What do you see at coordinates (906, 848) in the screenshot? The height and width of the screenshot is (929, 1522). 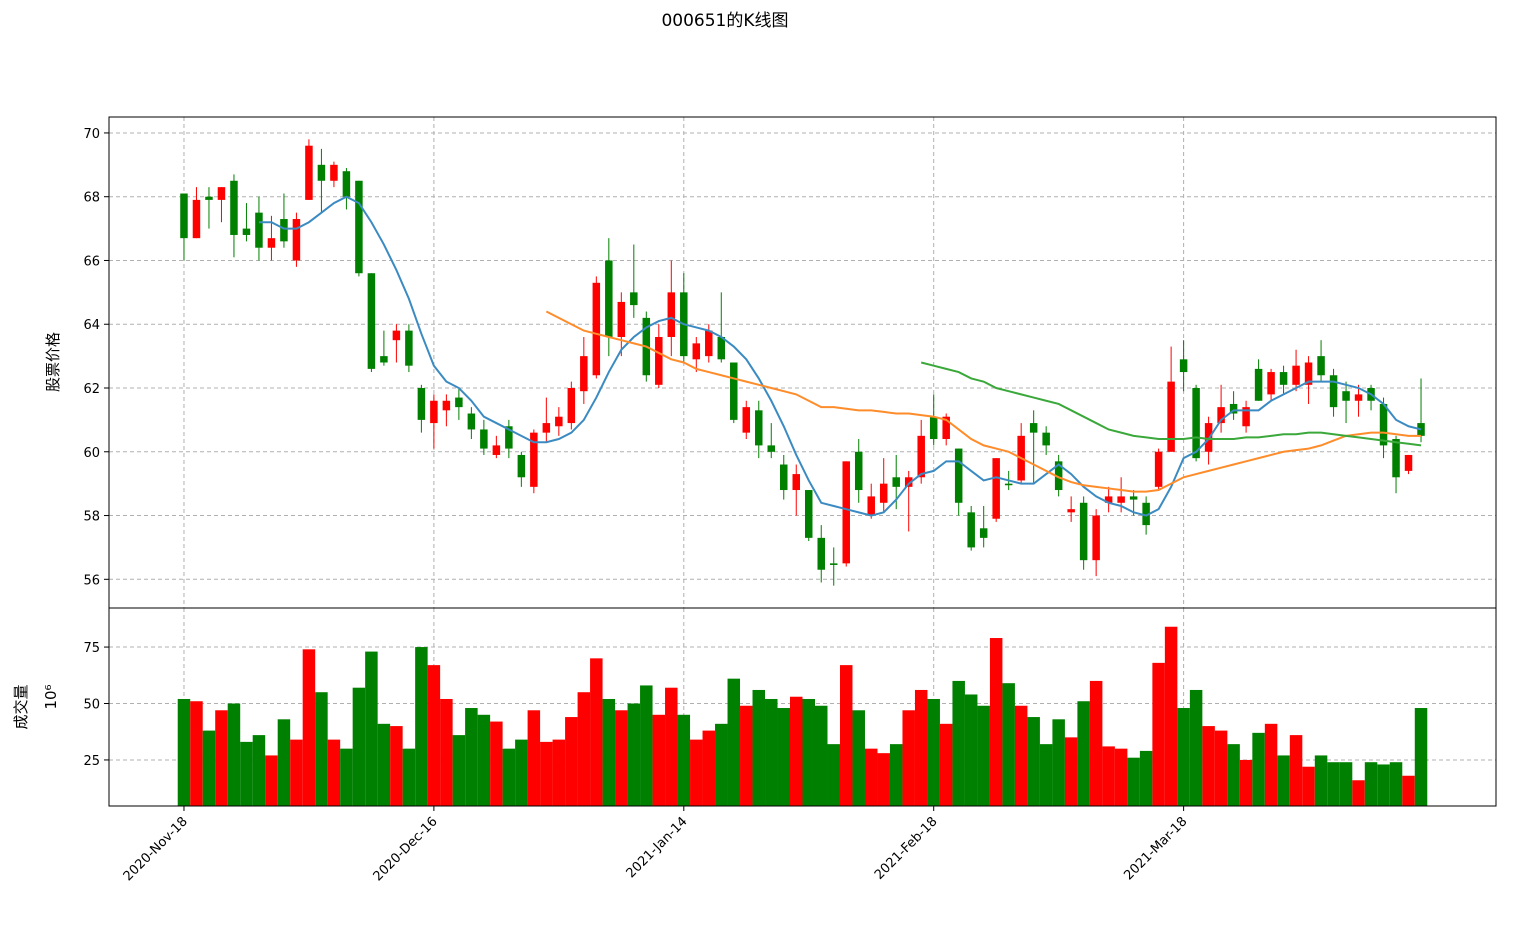 I see `x-tick-label: 2021-Feb-18` at bounding box center [906, 848].